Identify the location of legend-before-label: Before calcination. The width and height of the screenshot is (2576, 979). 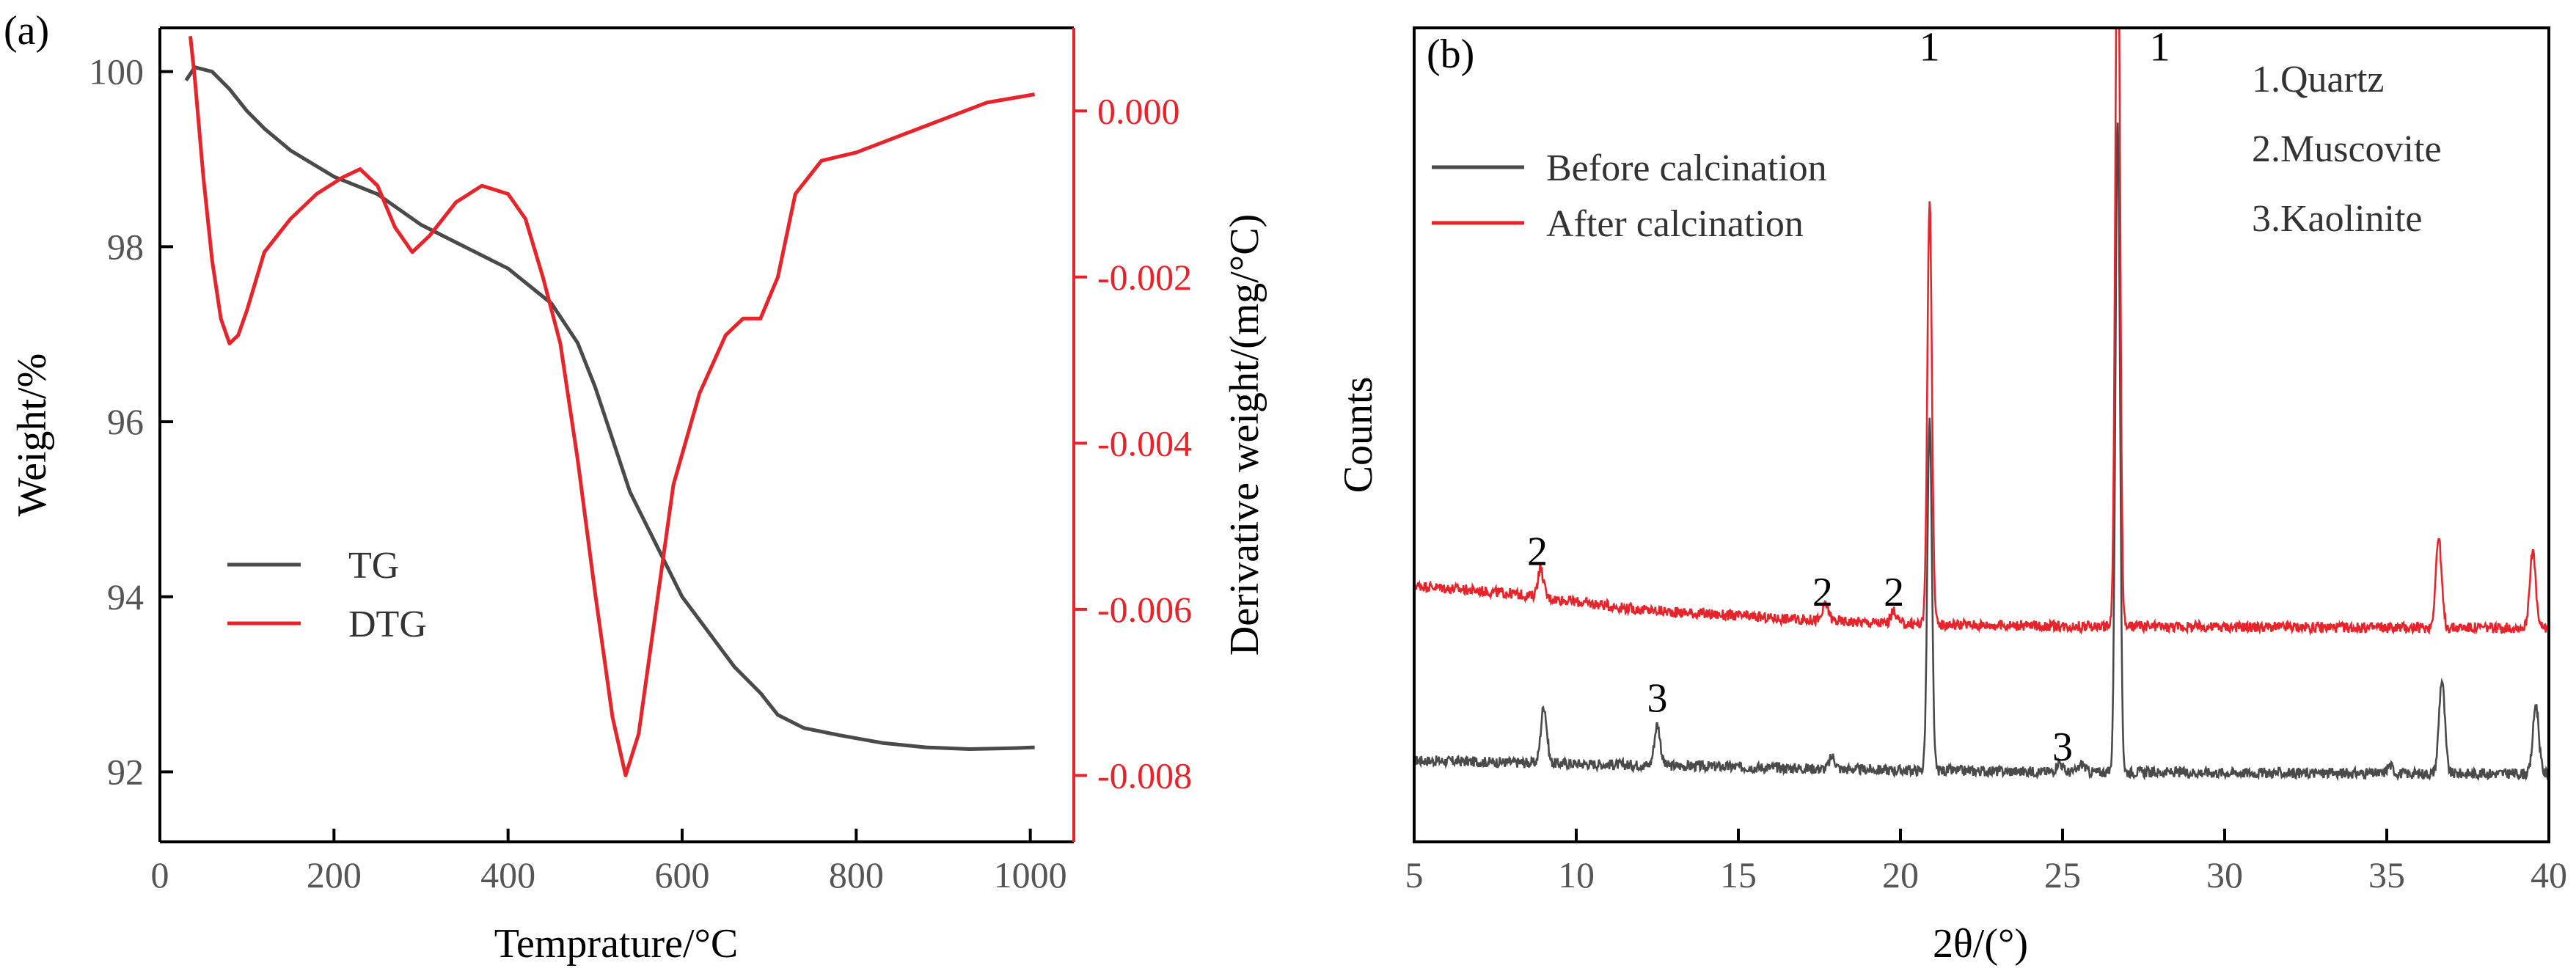
(1687, 168).